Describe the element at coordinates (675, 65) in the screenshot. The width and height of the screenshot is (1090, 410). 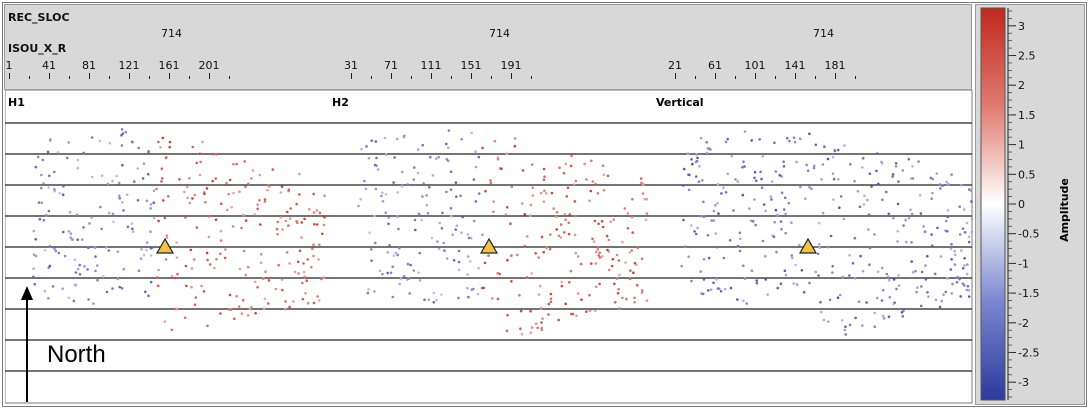
I see `header-tick-label: 21` at that location.